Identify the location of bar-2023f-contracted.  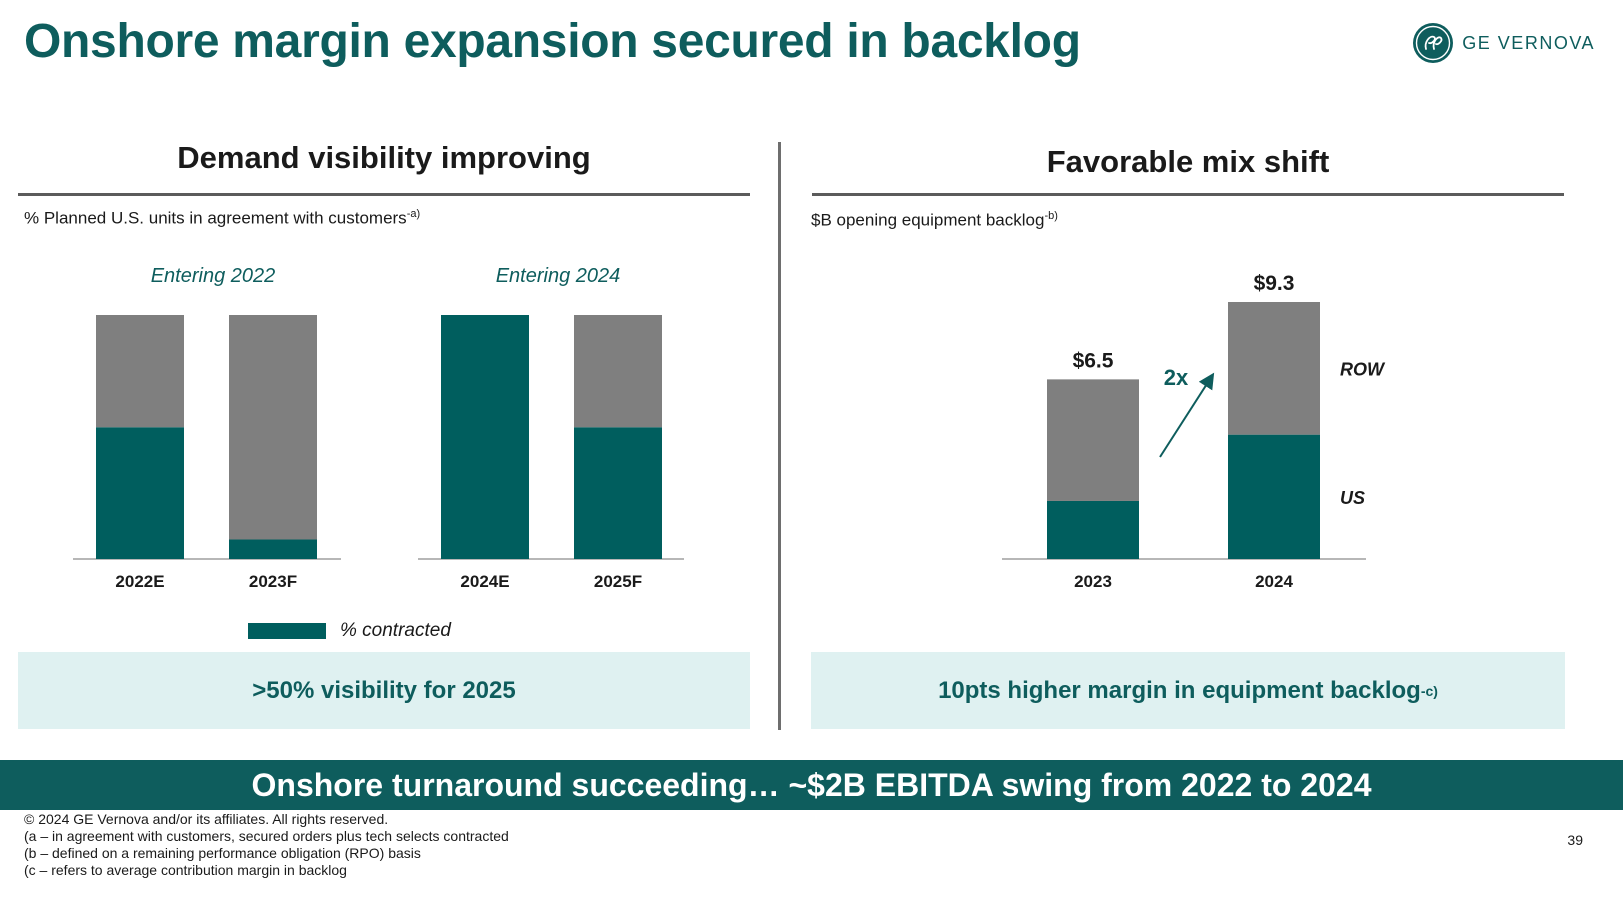
(273, 549).